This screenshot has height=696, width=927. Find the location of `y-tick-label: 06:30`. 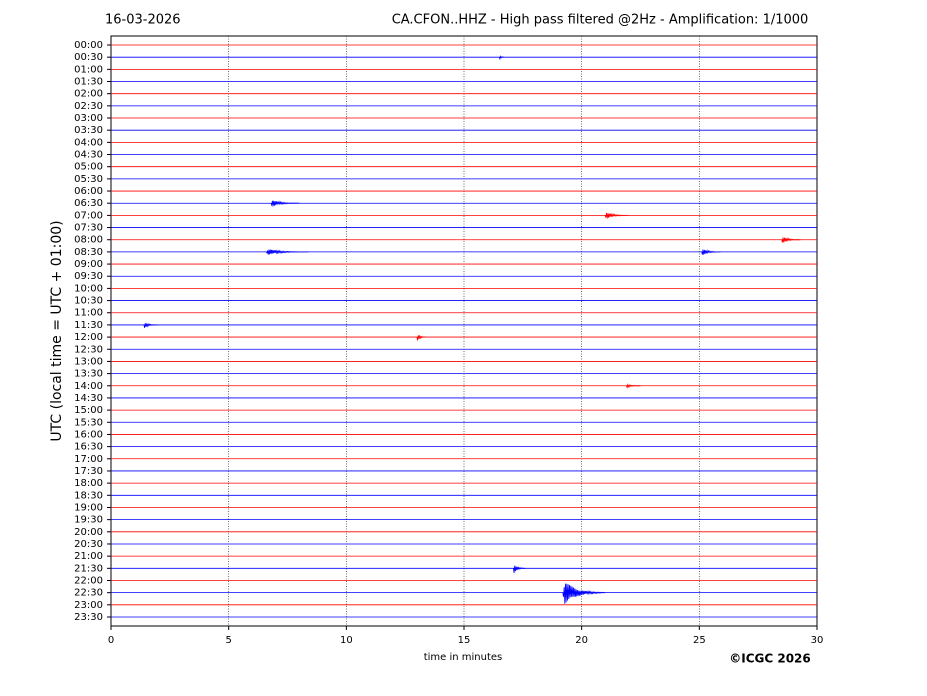

y-tick-label: 06:30 is located at coordinates (88, 203).